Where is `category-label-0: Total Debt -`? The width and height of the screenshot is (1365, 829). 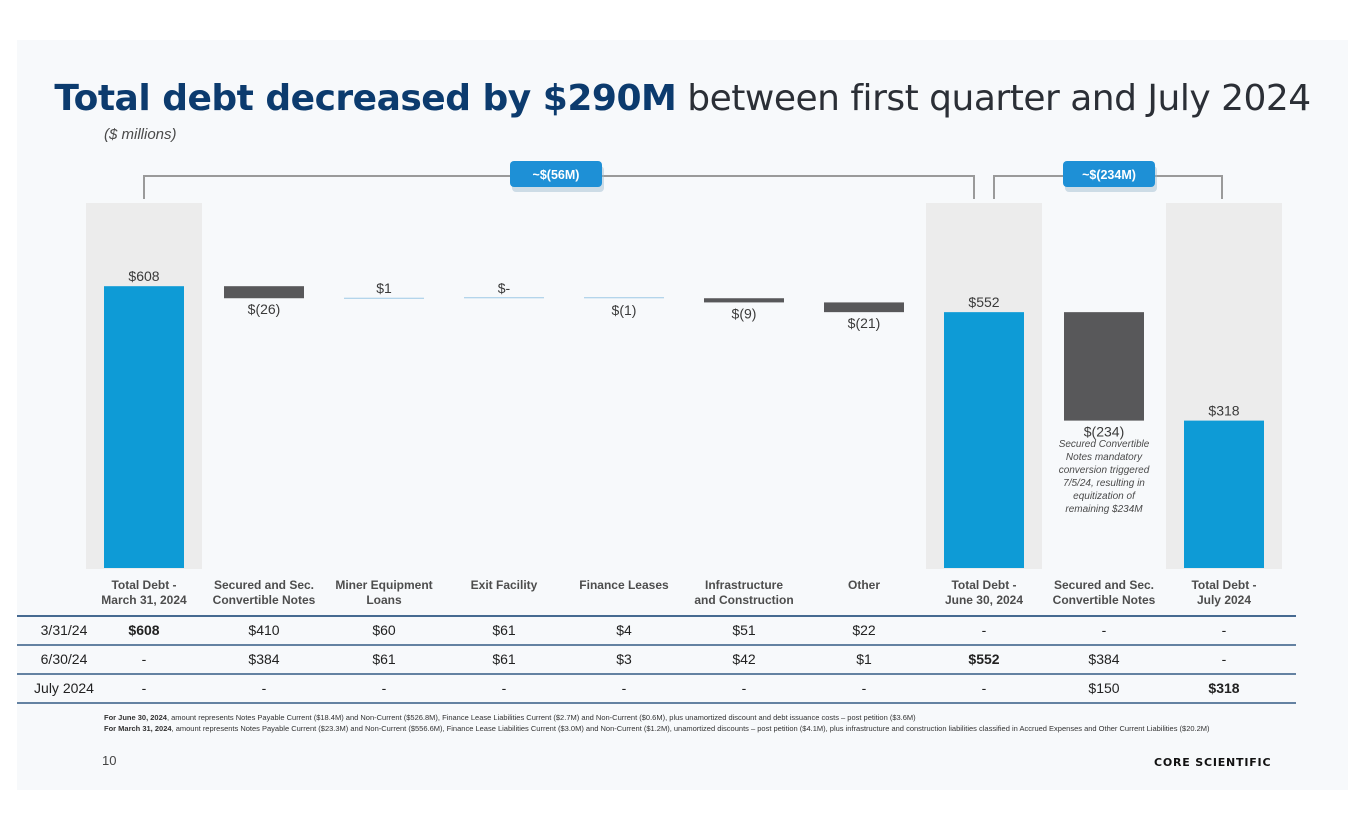 category-label-0: Total Debt - is located at coordinates (143, 585).